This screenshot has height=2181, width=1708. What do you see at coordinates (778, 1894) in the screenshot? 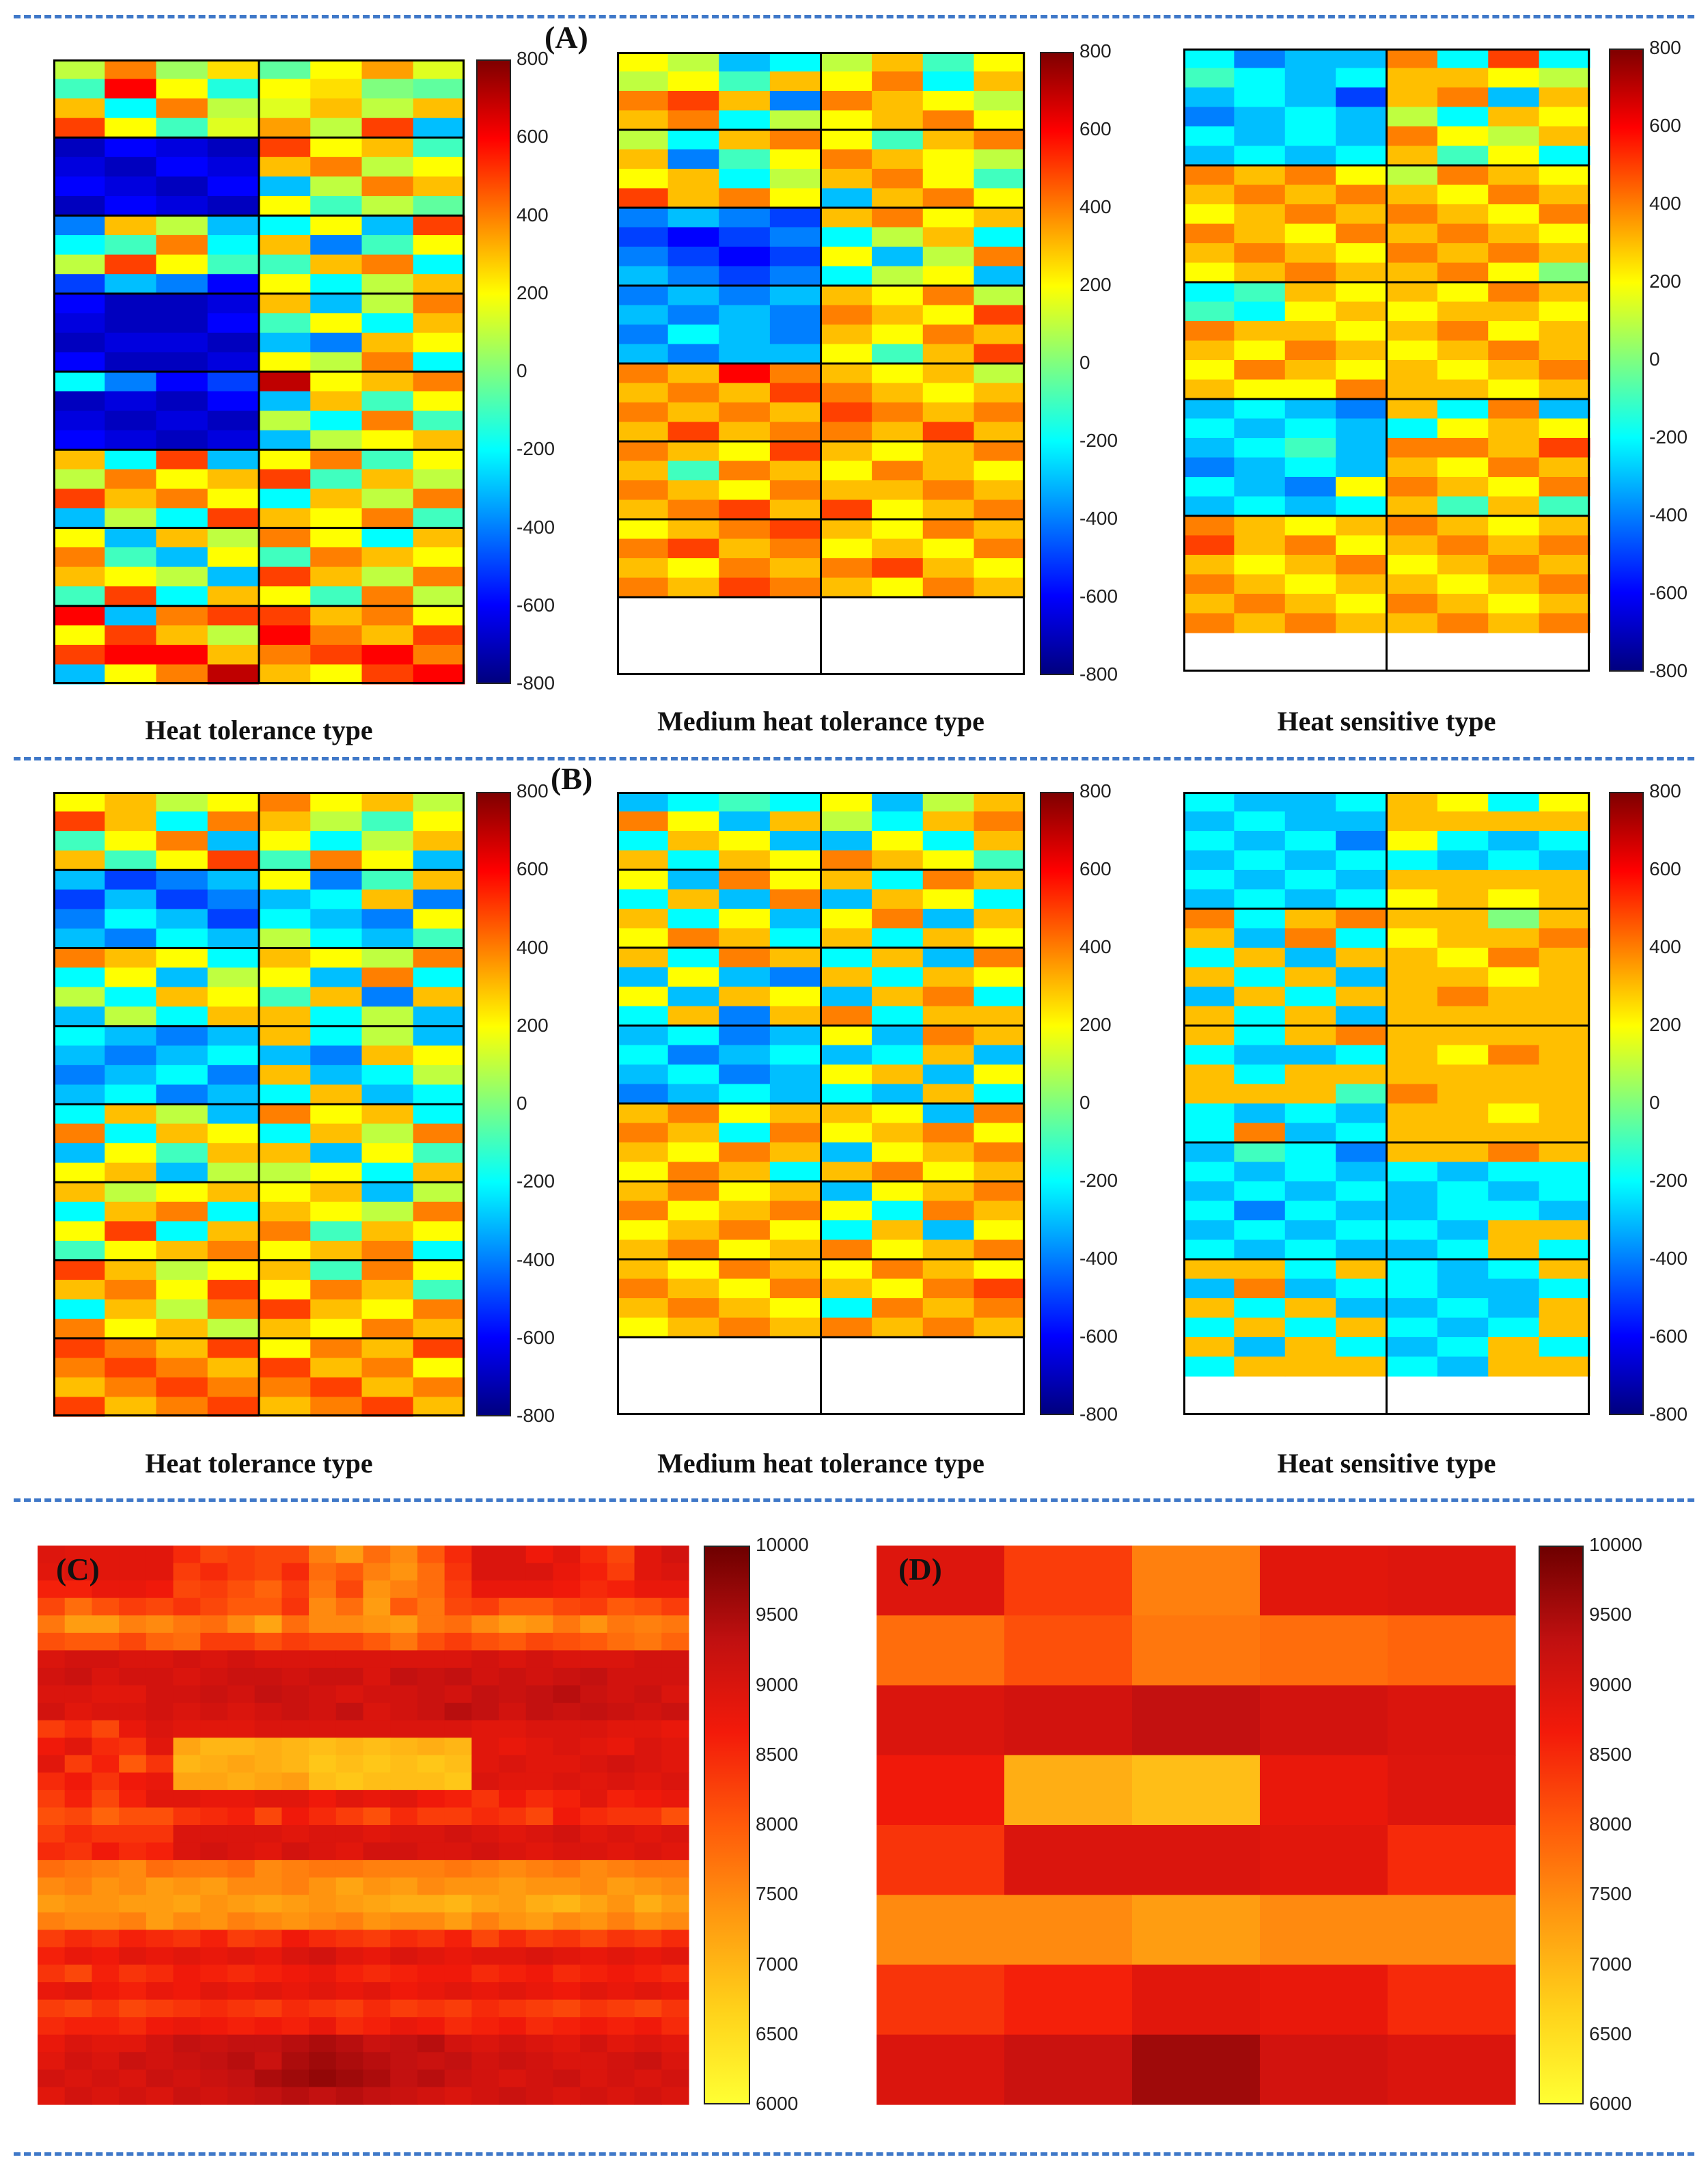
I see `colorbar-tick-label: 7500` at bounding box center [778, 1894].